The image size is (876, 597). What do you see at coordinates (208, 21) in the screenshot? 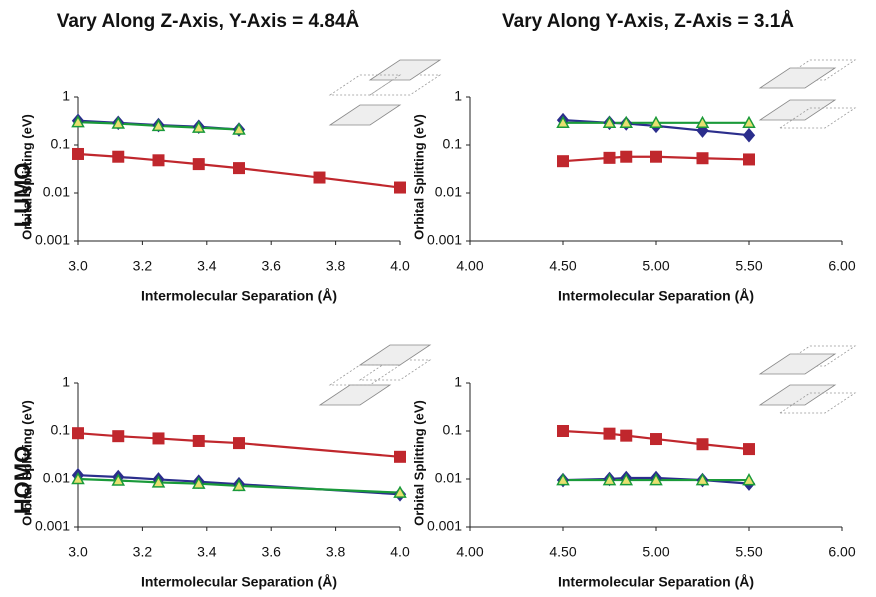
I see `column-title: Vary Along Z-Axis, Y-Axis = 4.84Å` at bounding box center [208, 21].